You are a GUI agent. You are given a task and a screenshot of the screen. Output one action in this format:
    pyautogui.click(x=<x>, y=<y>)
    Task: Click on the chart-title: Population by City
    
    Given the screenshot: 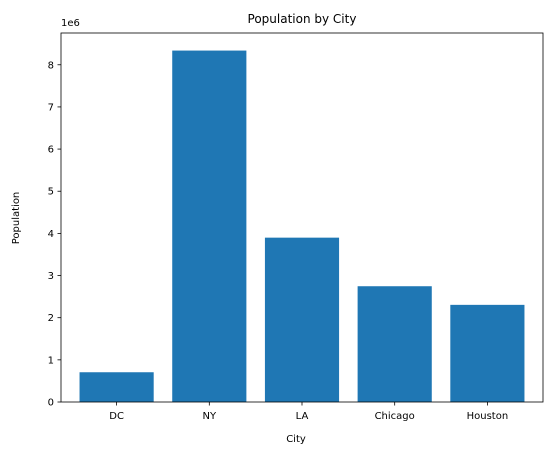 What is the action you would take?
    pyautogui.click(x=302, y=19)
    